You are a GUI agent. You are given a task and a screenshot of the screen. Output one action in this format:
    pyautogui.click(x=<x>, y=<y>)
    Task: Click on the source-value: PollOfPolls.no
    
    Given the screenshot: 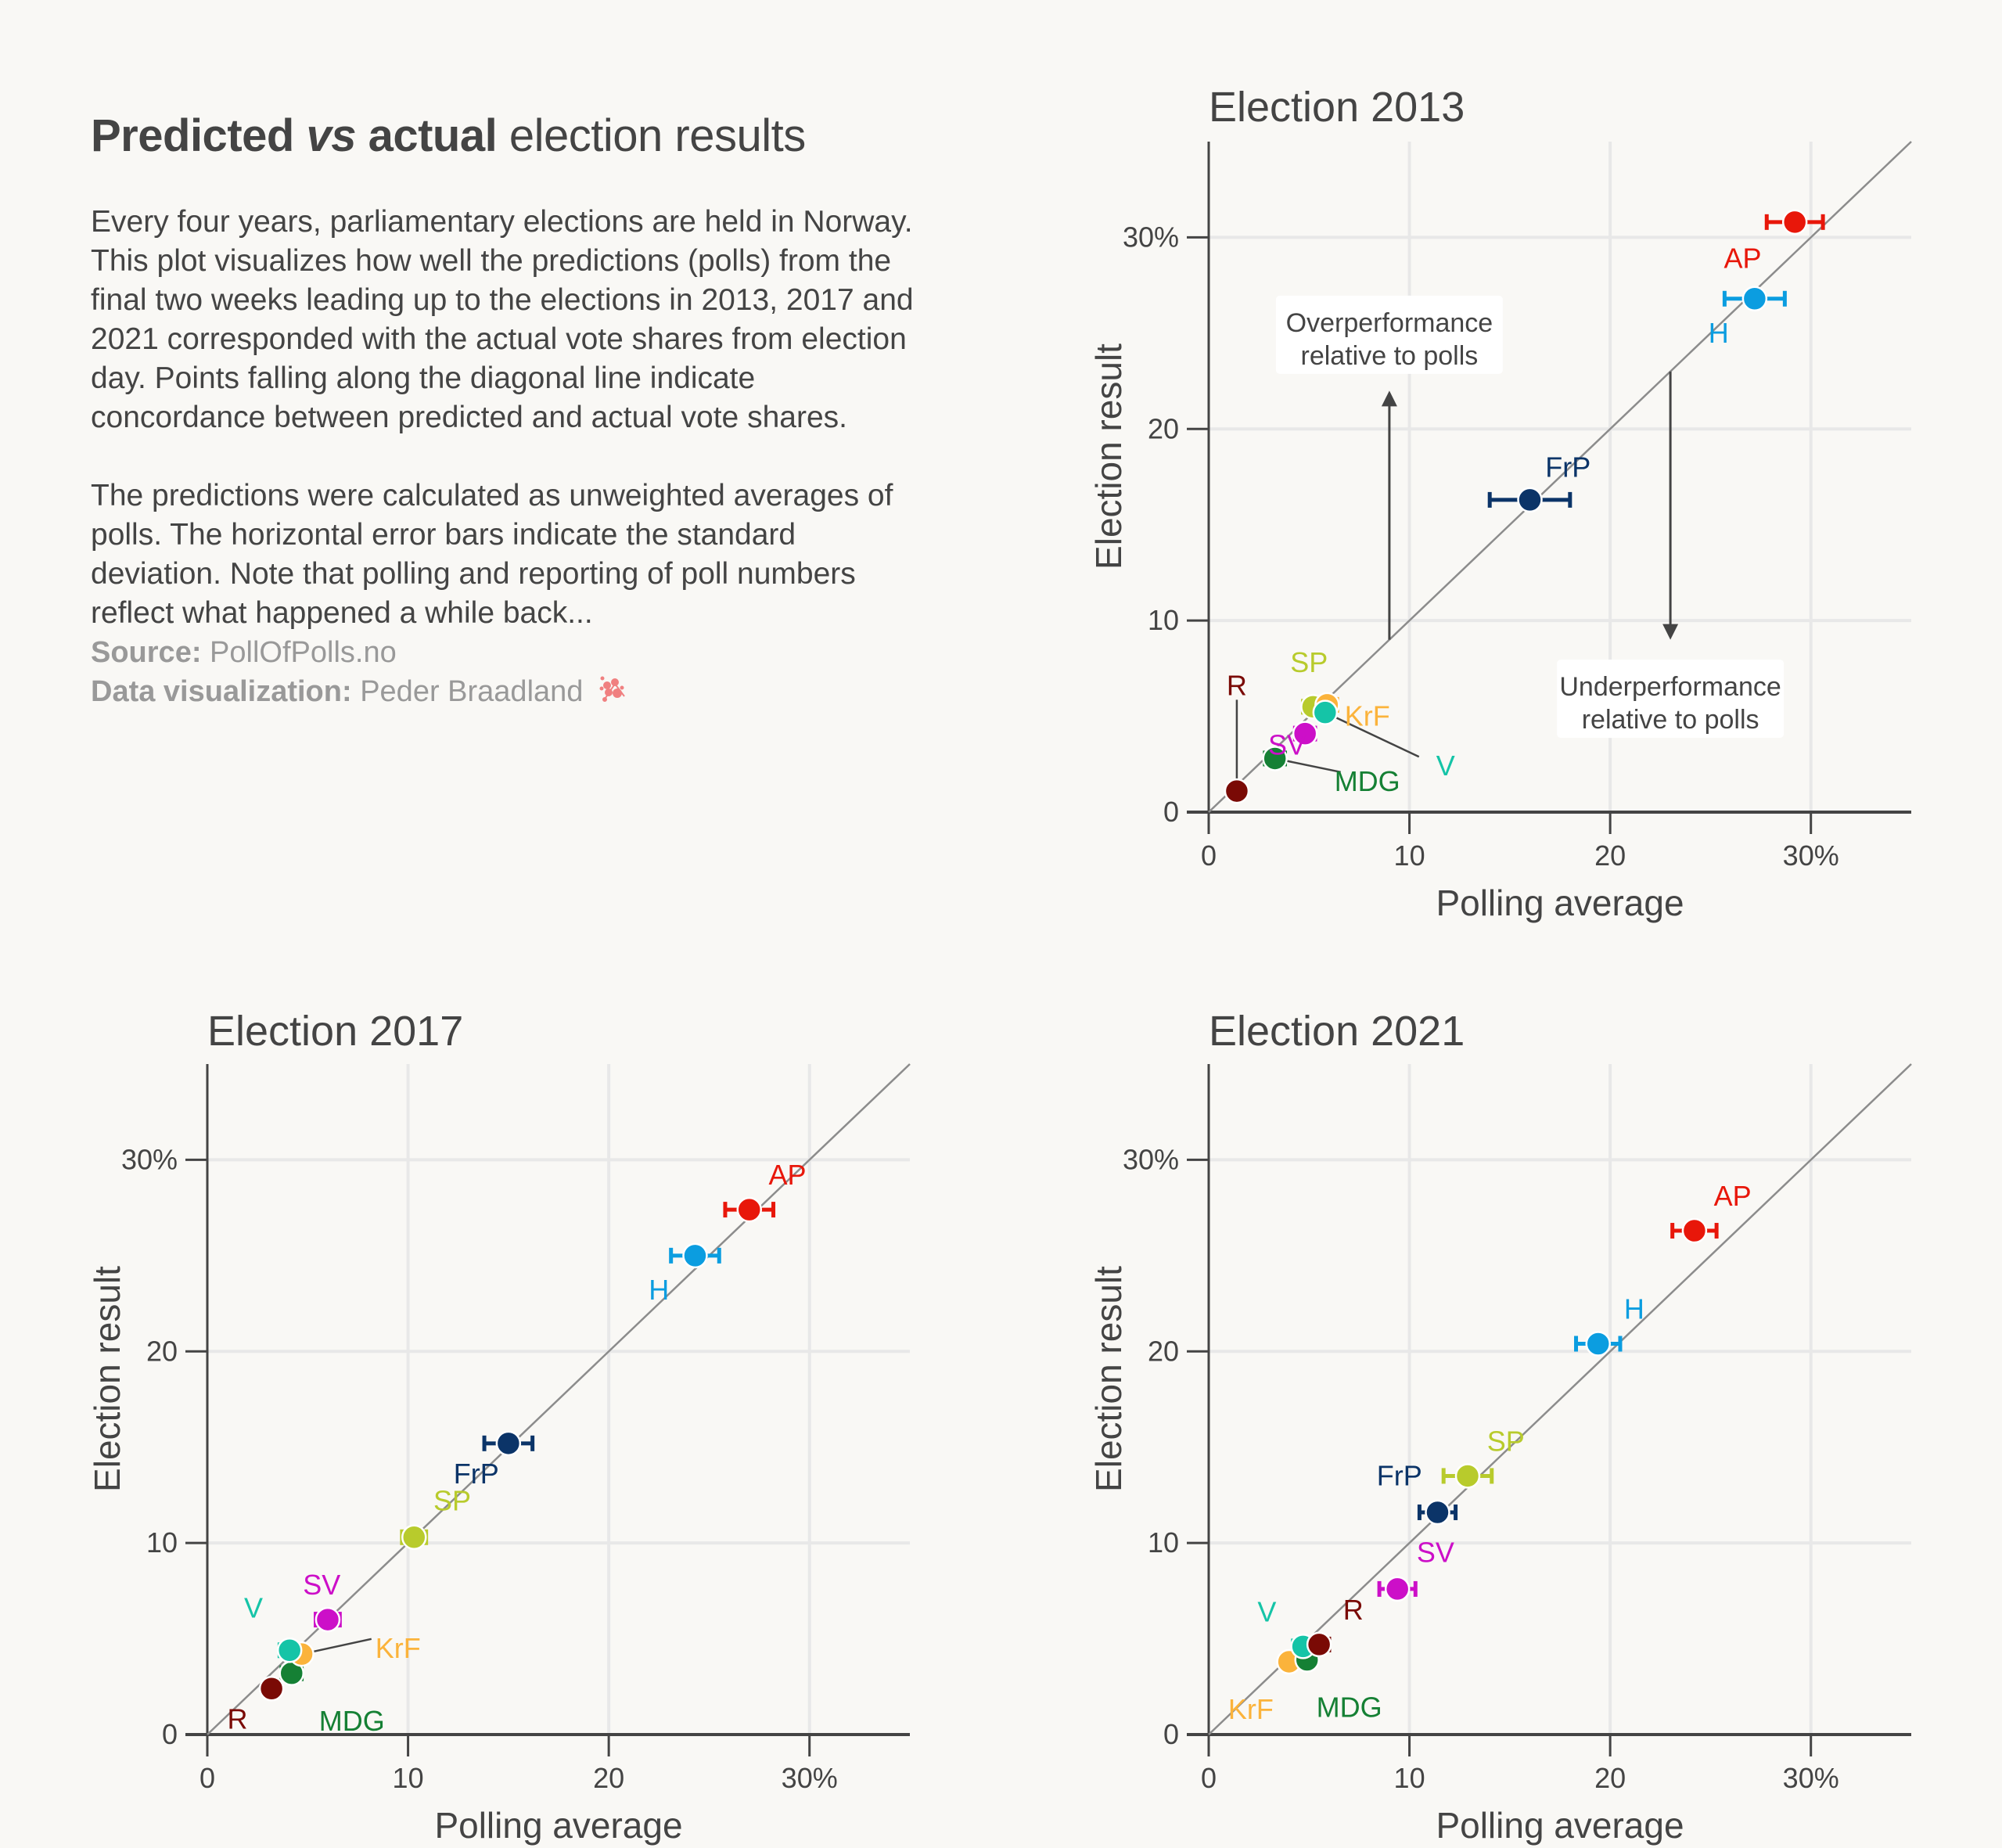 What is the action you would take?
    pyautogui.click(x=303, y=652)
    